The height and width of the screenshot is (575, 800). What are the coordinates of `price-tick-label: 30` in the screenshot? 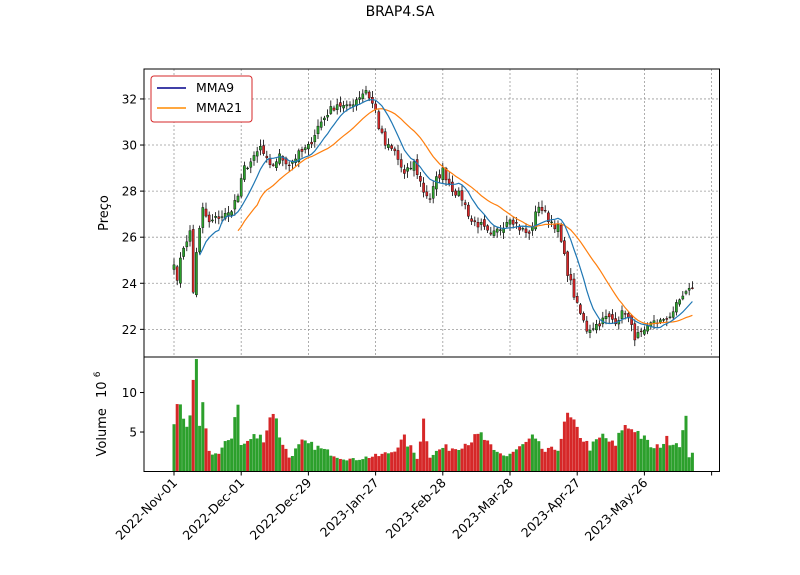 It's located at (129, 146).